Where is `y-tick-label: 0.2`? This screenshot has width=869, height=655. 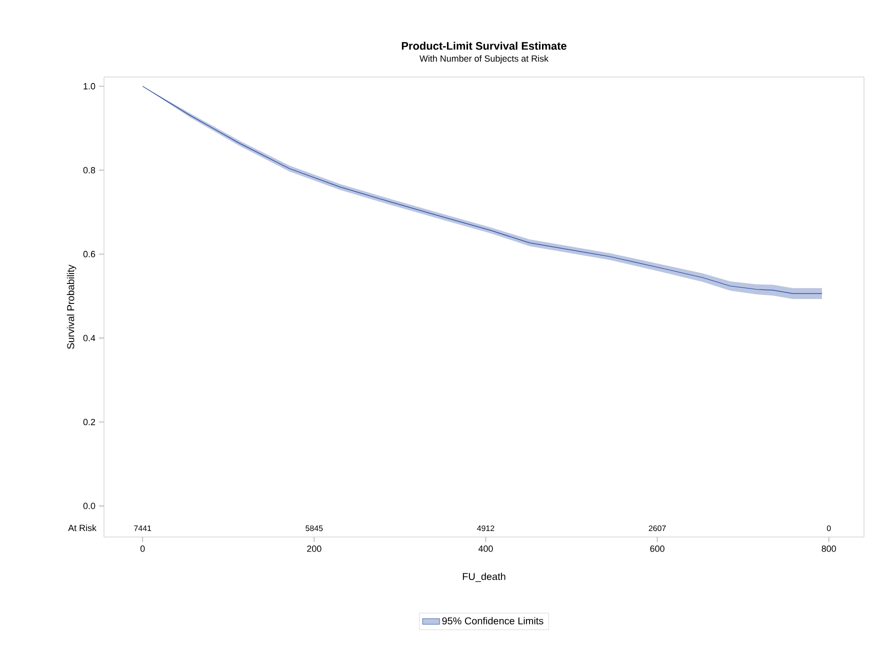 y-tick-label: 0.2 is located at coordinates (89, 422).